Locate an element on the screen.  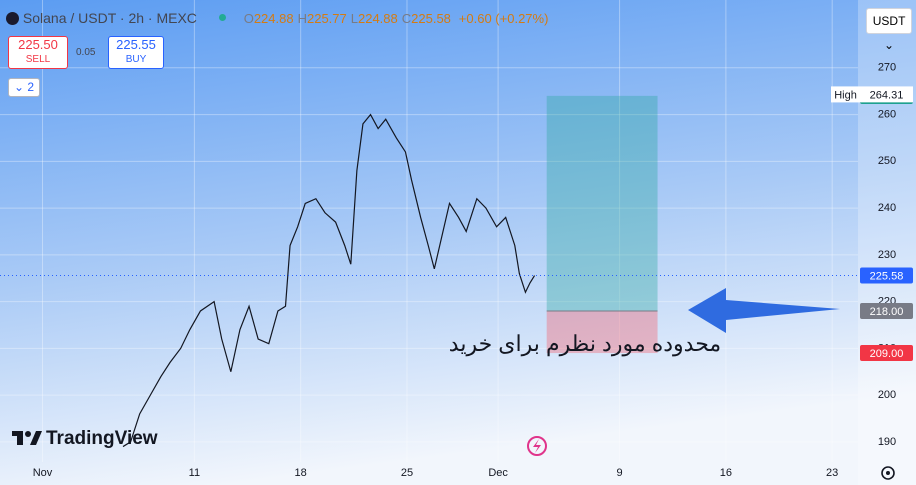
ohlc-value: 225.58 is located at coordinates (431, 18).